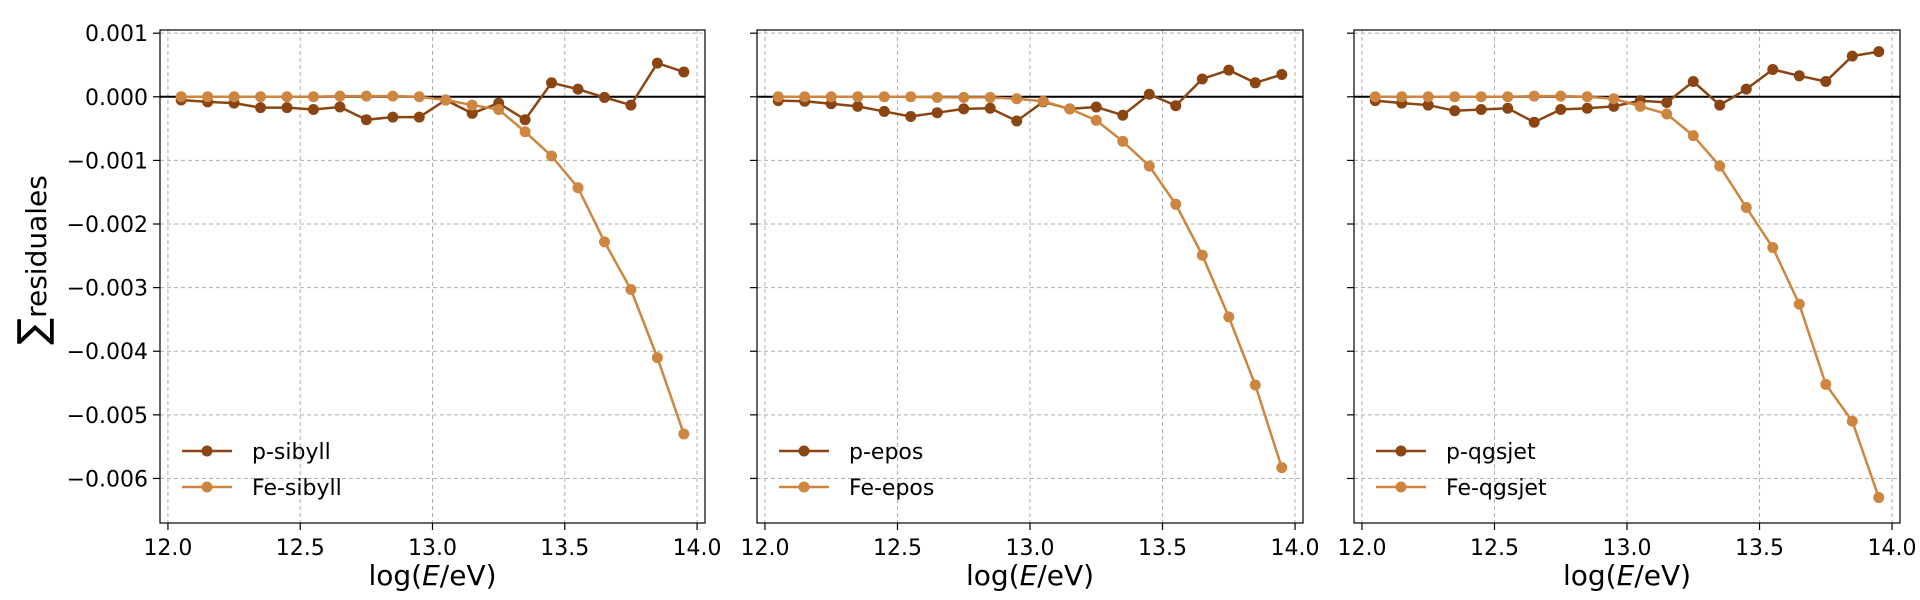 The width and height of the screenshot is (1920, 600). Describe the element at coordinates (432, 91) in the screenshot. I see `series-p-sibyll` at that location.